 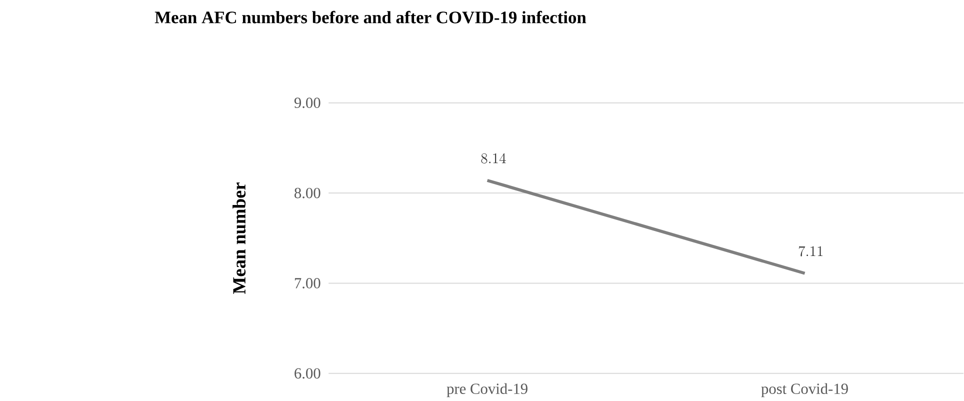 I want to click on x-tick-label: pre Covid-19, so click(x=487, y=390).